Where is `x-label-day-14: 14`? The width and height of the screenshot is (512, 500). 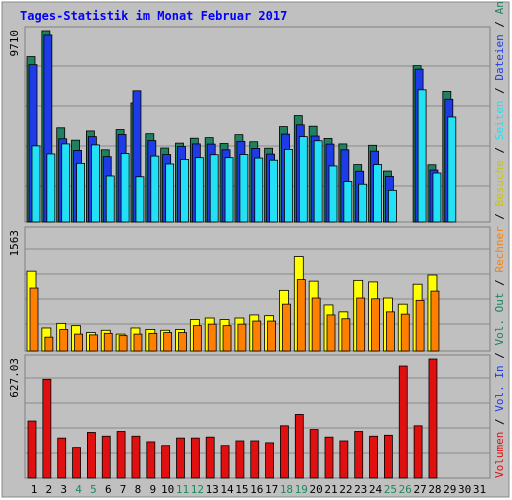
x-label-day-14: 14 is located at coordinates (227, 489).